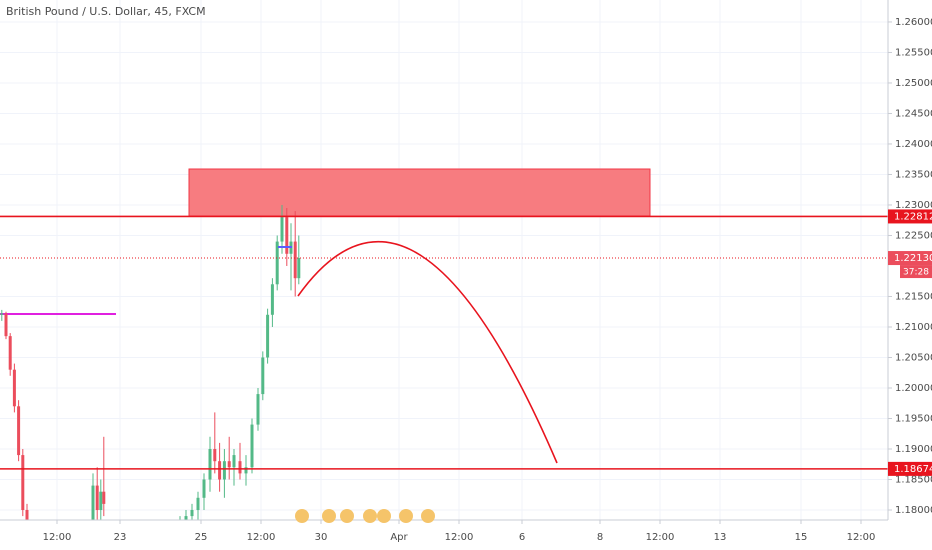 The image size is (932, 550). I want to click on y-tick-label: 1.26000, so click(913, 22).